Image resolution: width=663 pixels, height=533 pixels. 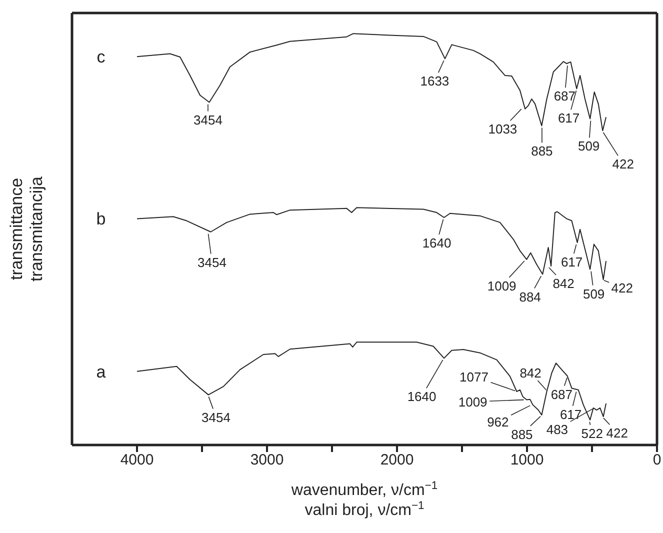 I want to click on annotation: 884, so click(x=530, y=296).